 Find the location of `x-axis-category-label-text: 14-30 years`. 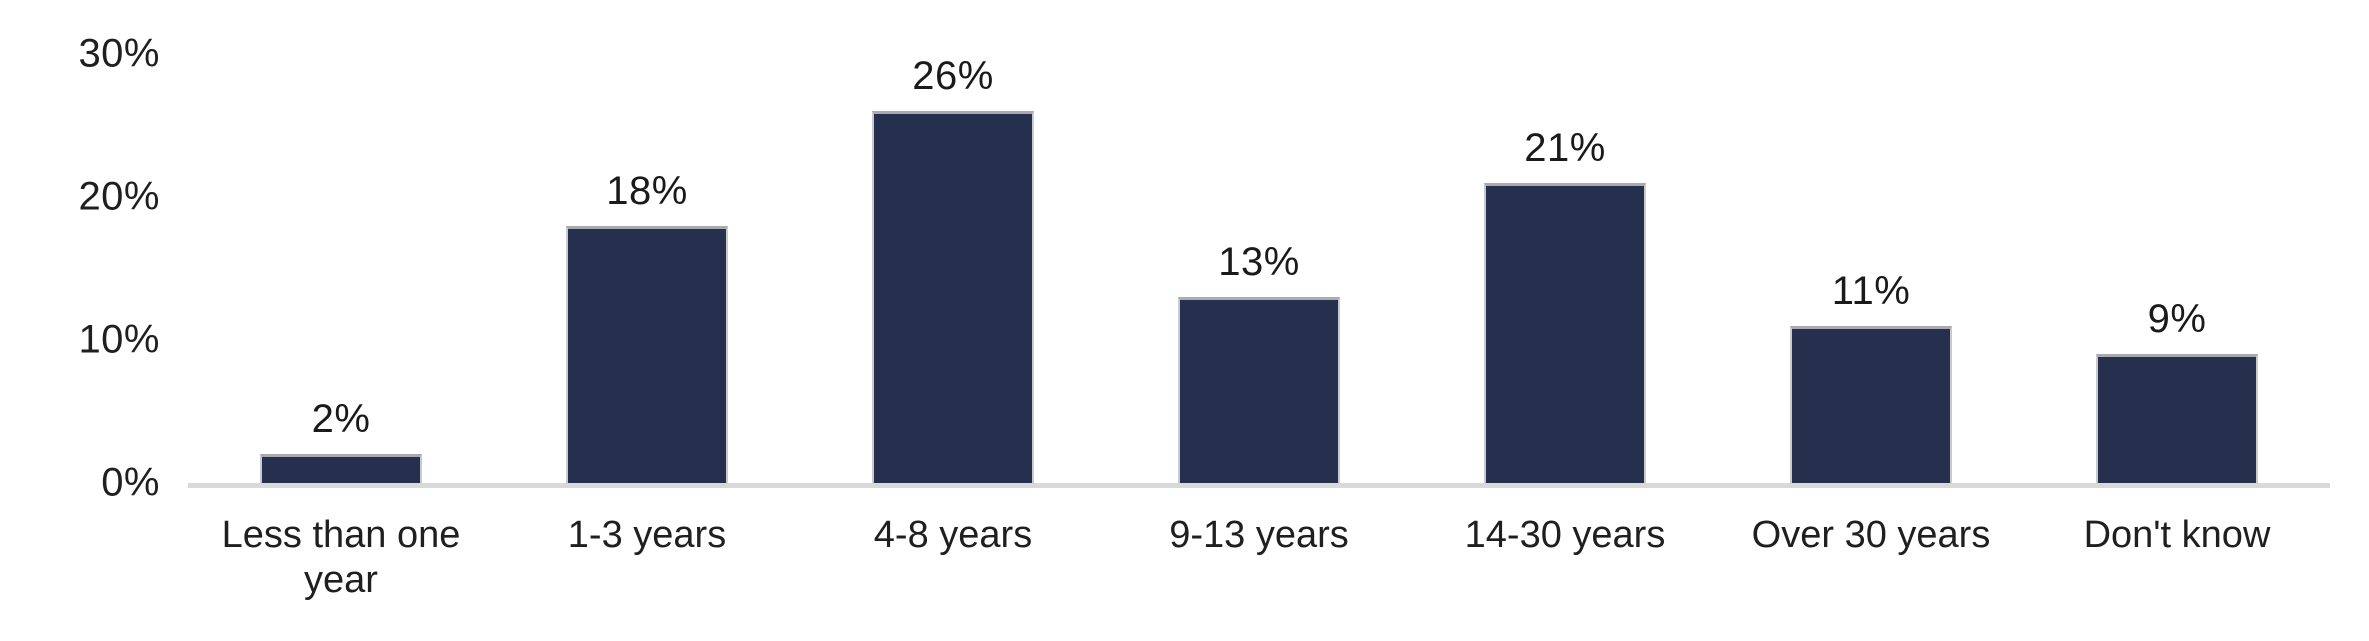

x-axis-category-label-text: 14-30 years is located at coordinates (1565, 535).